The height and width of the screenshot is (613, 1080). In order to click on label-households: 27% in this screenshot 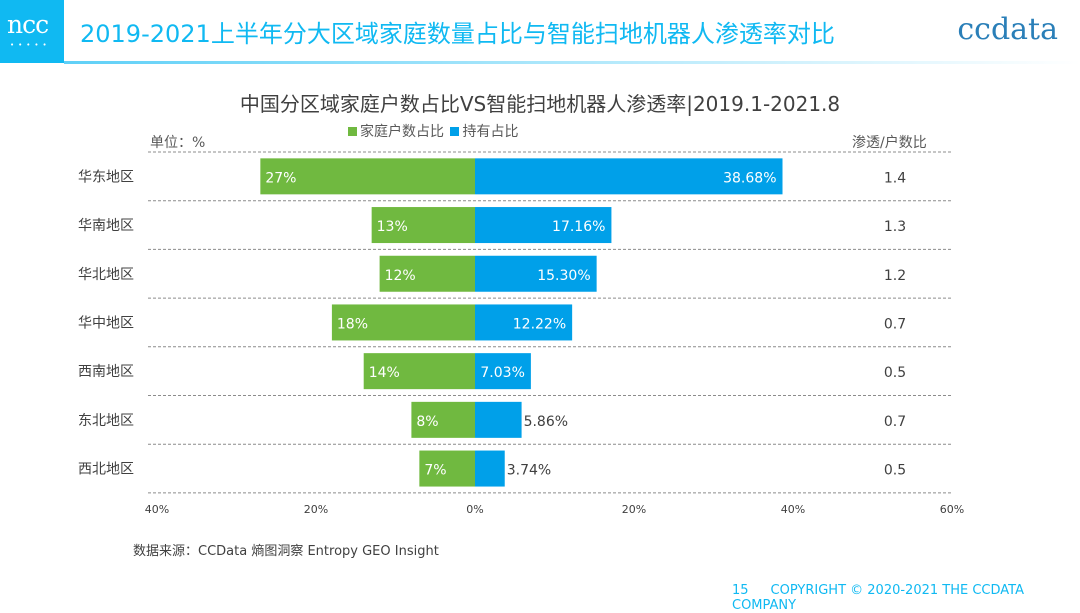, I will do `click(280, 178)`.